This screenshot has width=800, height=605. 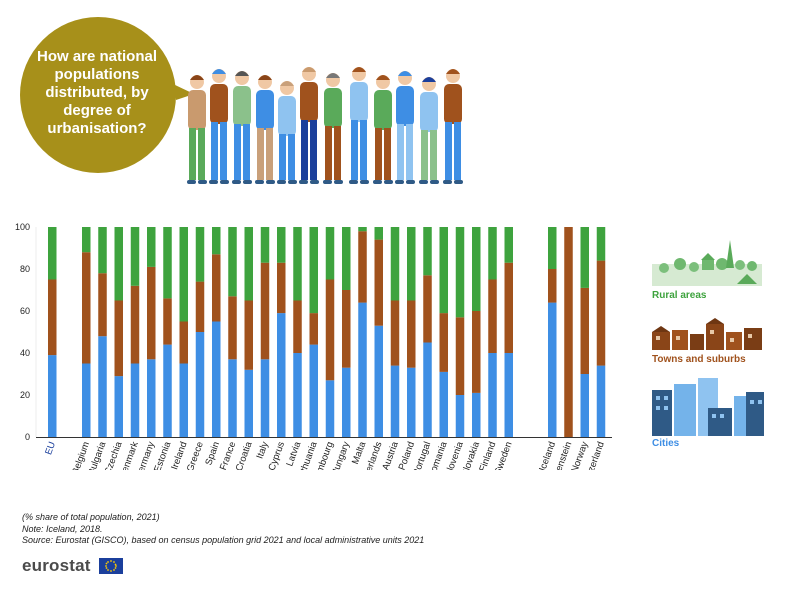 I want to click on rural-icon, so click(x=707, y=263).